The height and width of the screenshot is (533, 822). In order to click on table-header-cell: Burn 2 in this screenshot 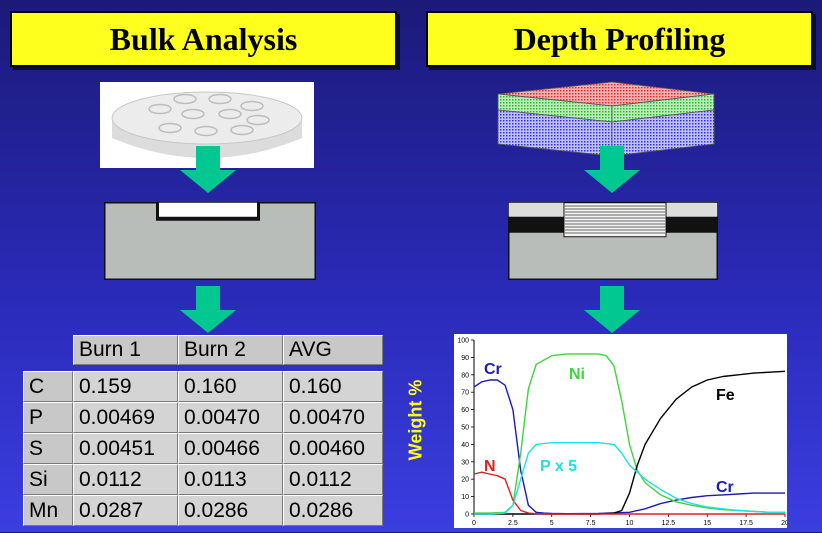, I will do `click(230, 350)`.